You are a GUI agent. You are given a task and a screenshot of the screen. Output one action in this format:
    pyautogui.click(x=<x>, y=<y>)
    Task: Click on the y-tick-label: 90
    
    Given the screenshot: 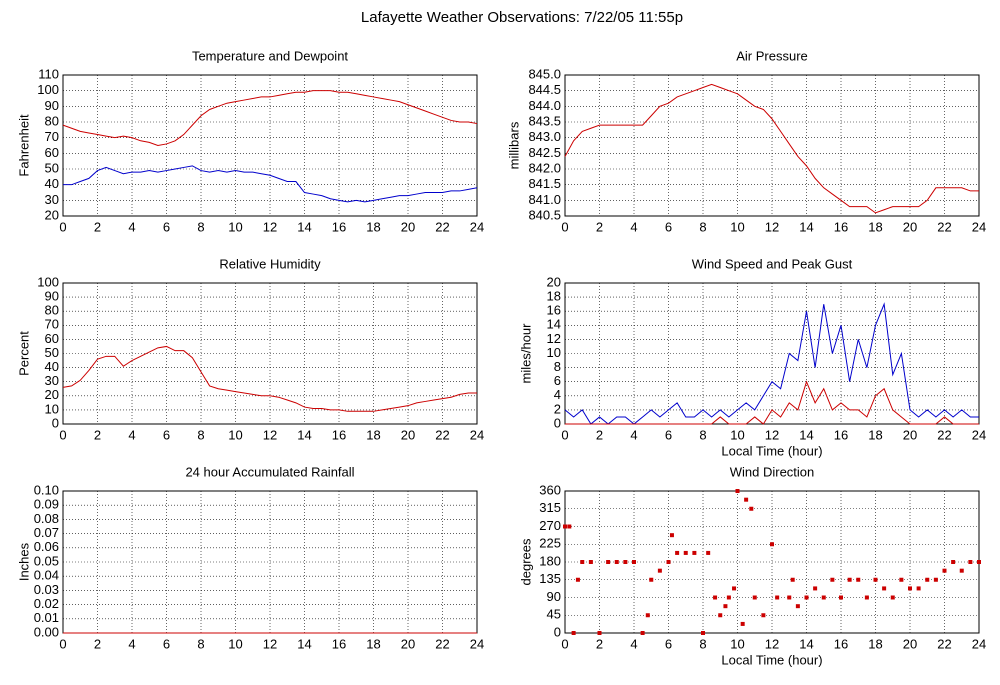 What is the action you would take?
    pyautogui.click(x=52, y=105)
    